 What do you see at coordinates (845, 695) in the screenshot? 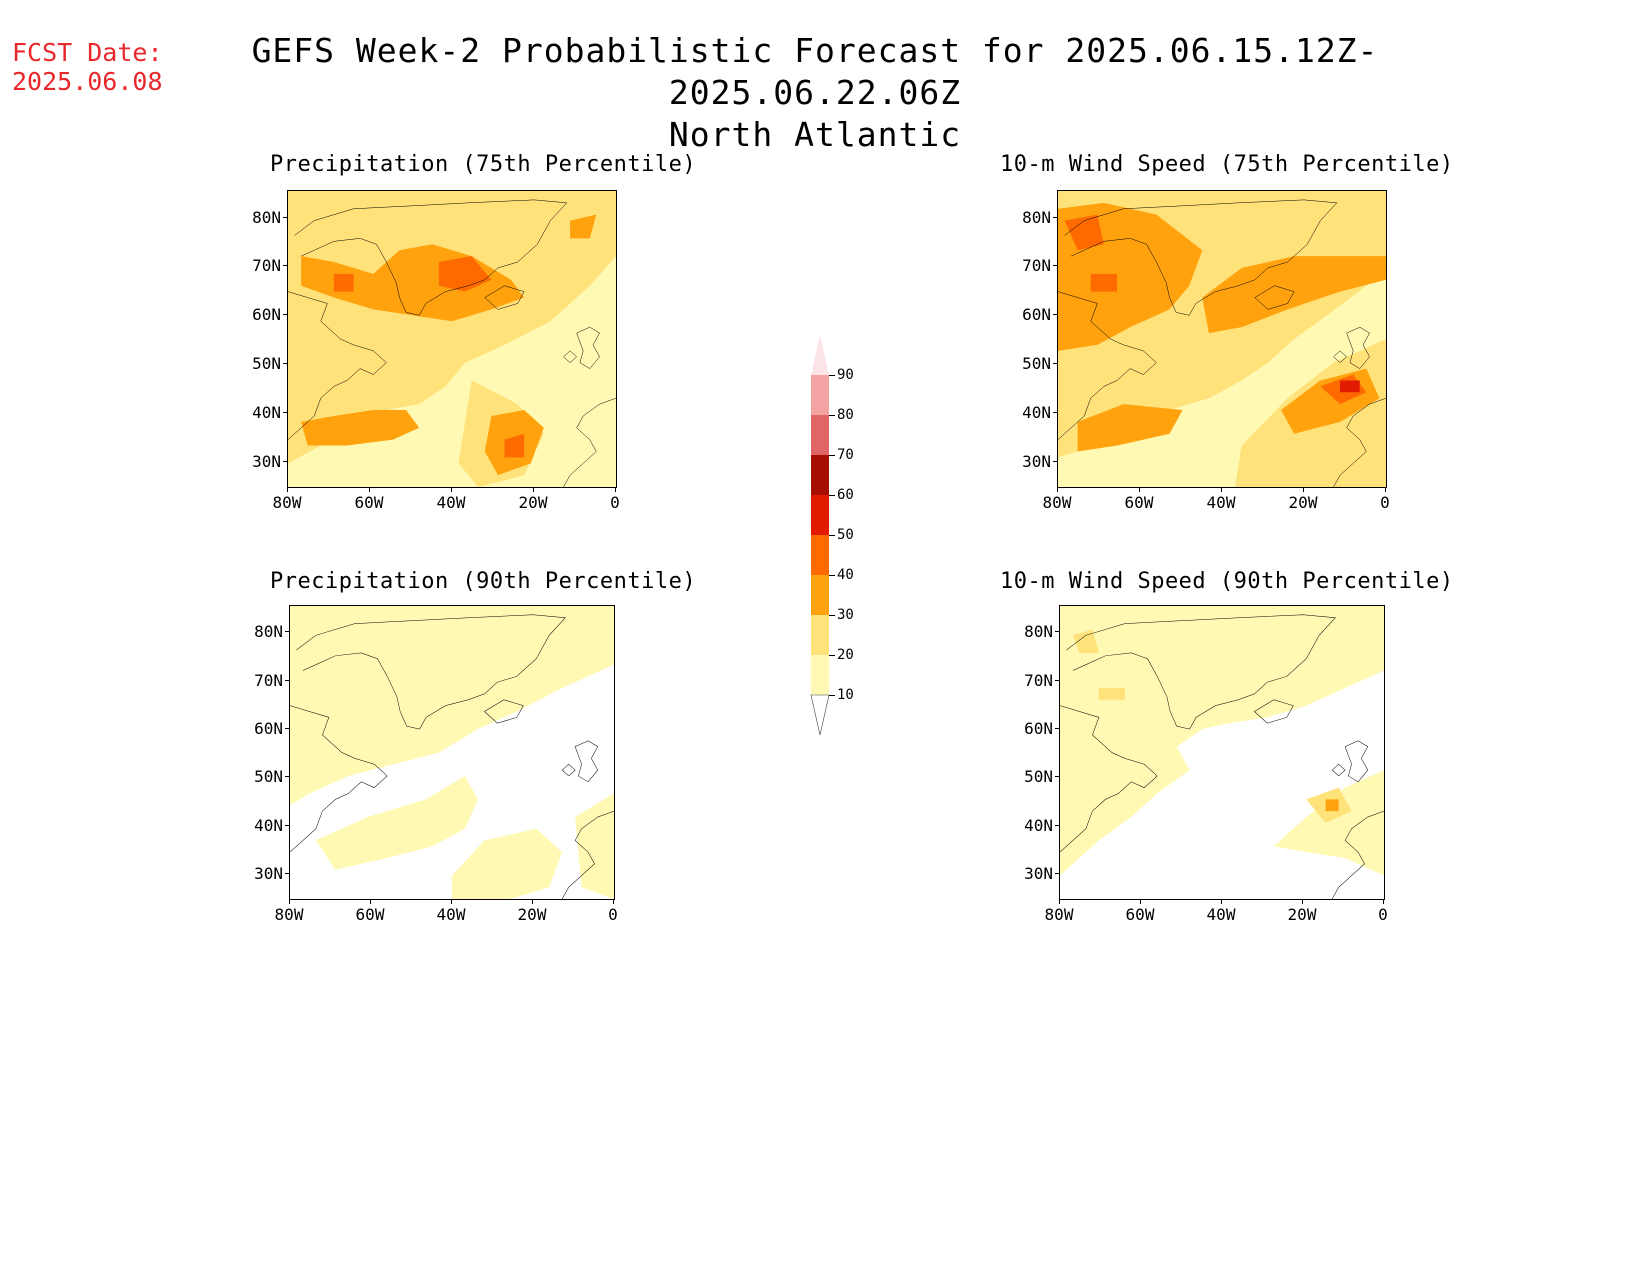
I see `colorbar-label: 10` at bounding box center [845, 695].